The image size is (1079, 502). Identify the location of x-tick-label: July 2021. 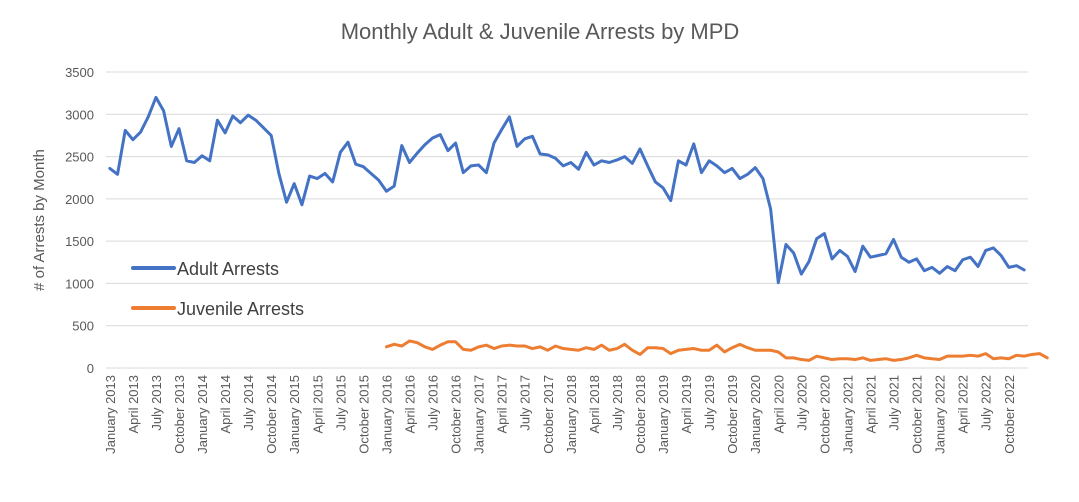
(894, 403).